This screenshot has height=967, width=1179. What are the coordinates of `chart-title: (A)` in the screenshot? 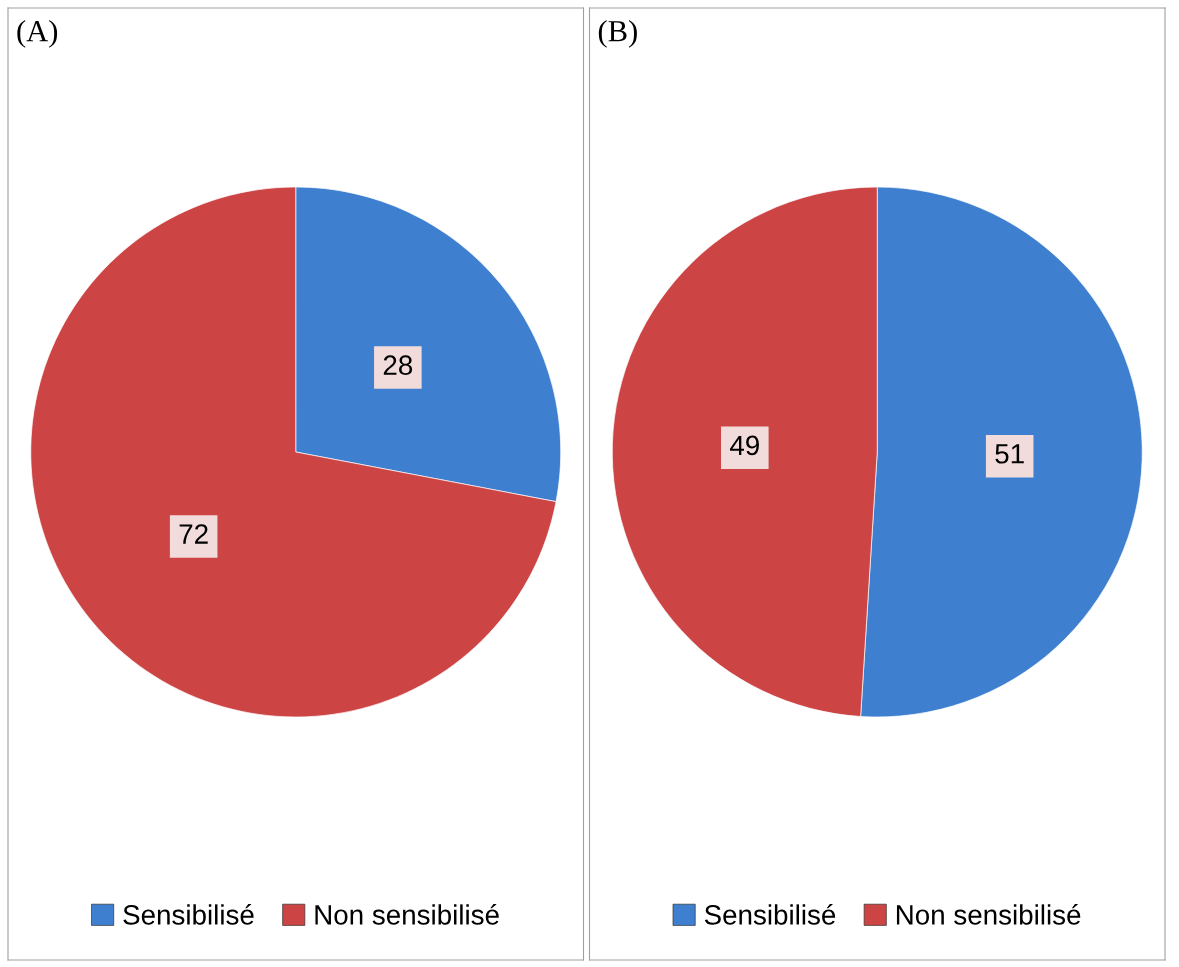 It's located at (37, 34).